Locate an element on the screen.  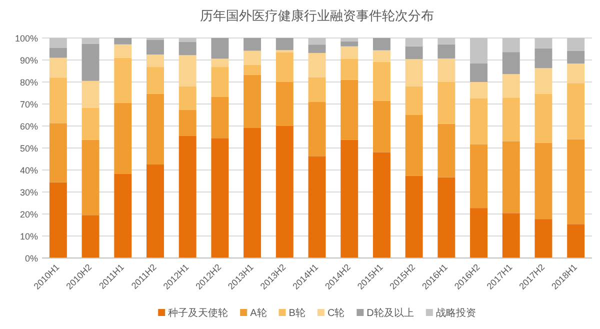
y-tick-label: 80% is located at coordinates (29, 83).